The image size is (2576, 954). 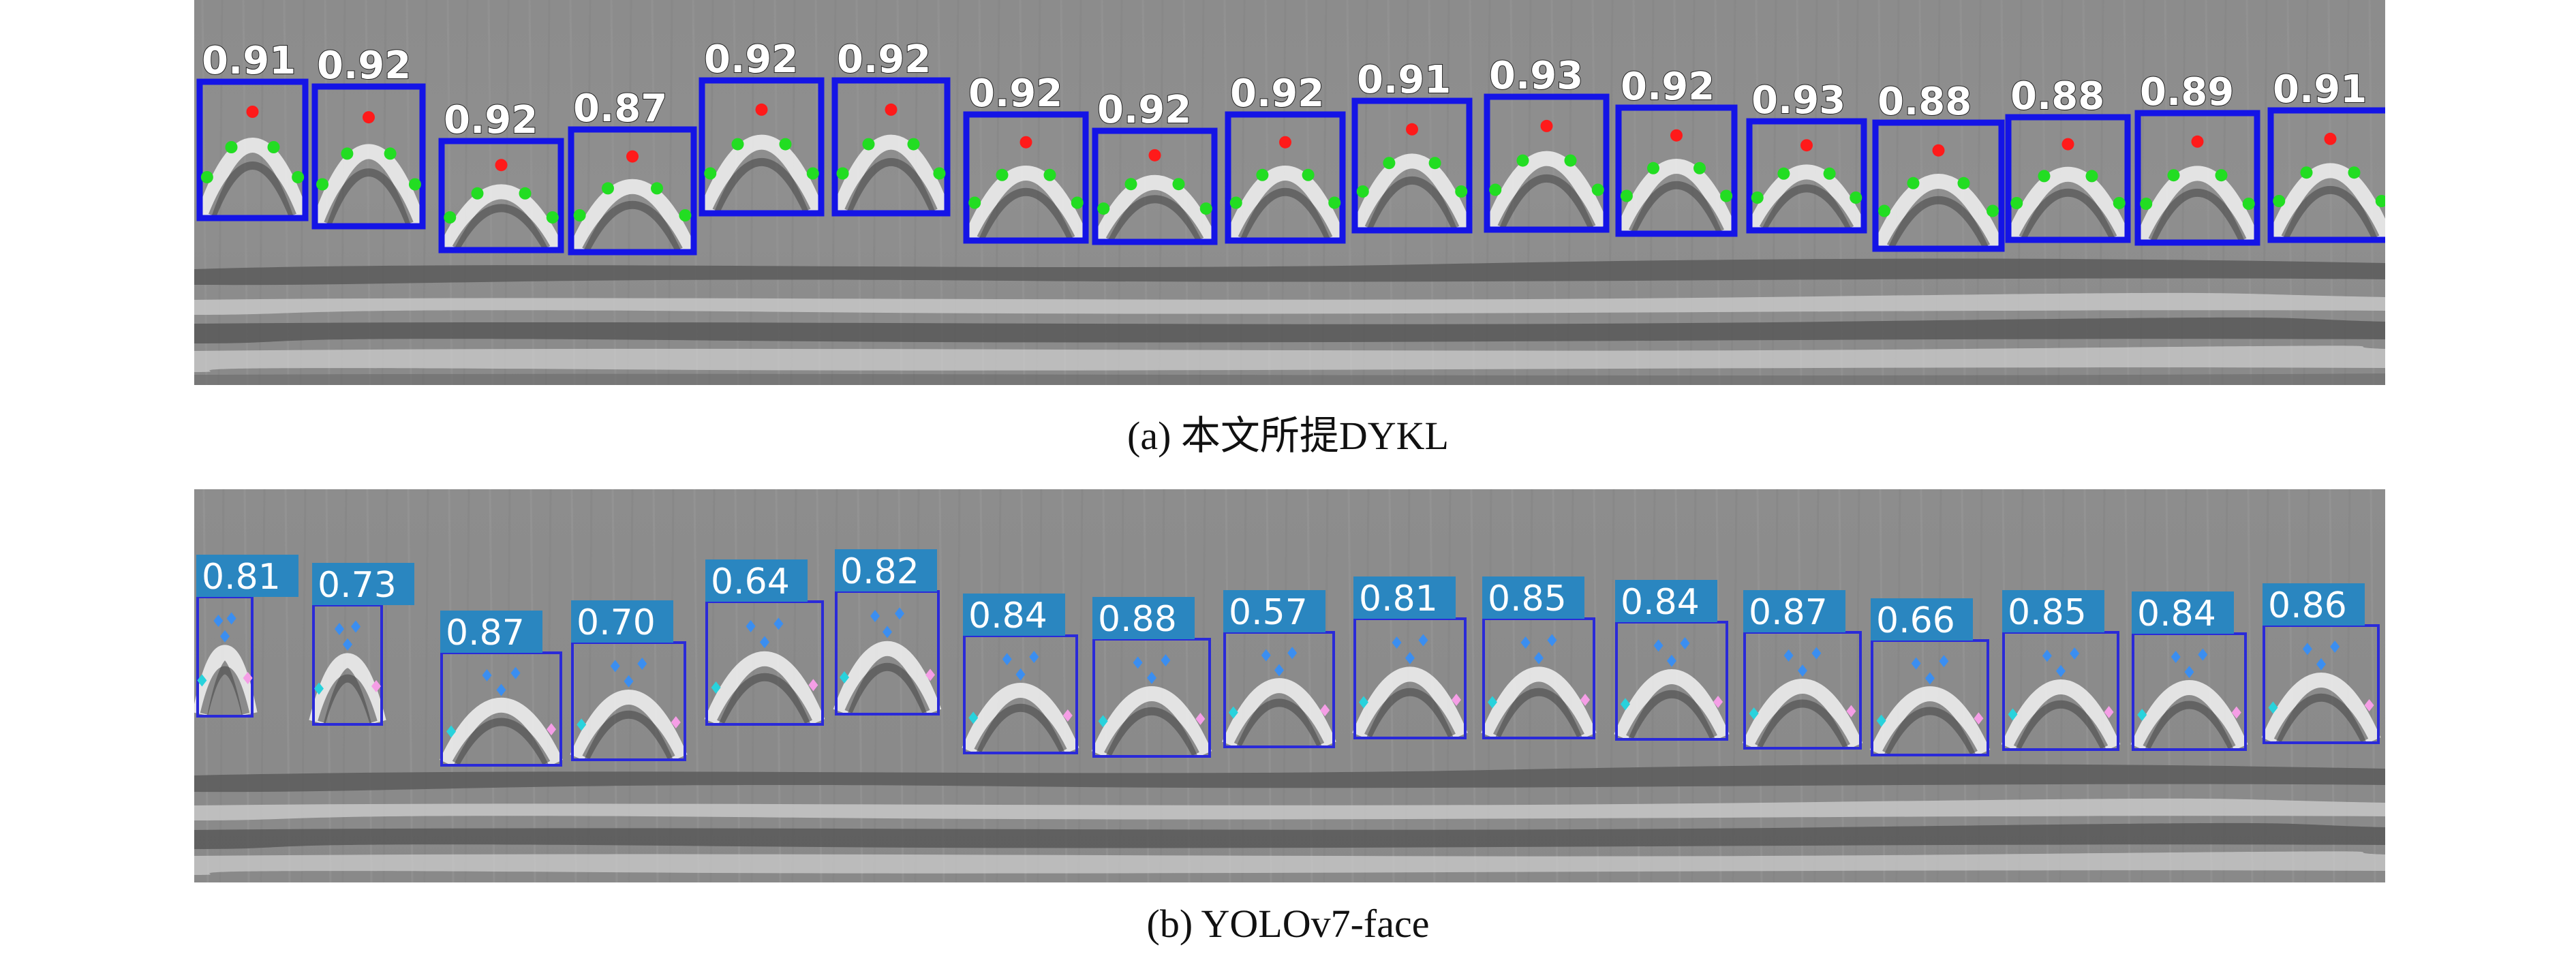 I want to click on subsurface-layers-a, so click(x=1289, y=321).